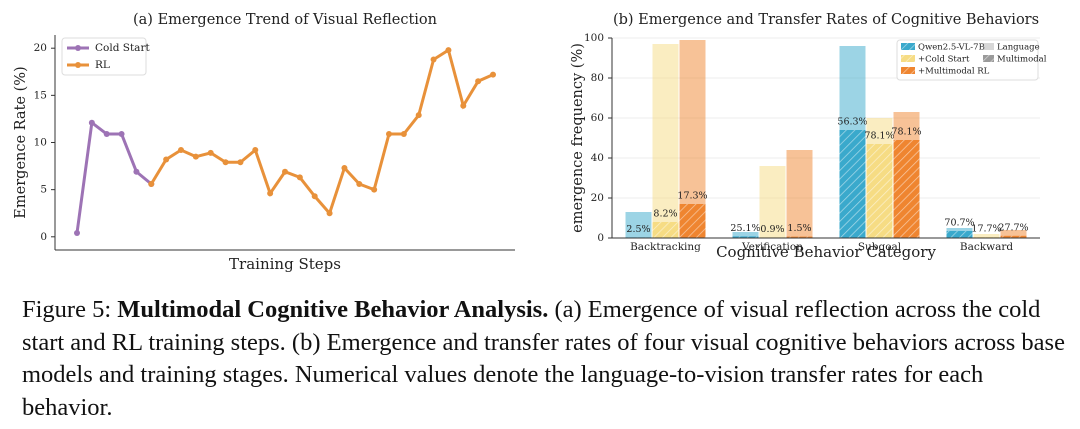 This screenshot has height=429, width=1080. Describe the element at coordinates (944, 60) in the screenshot. I see `legend-label: +Cold Start` at that location.